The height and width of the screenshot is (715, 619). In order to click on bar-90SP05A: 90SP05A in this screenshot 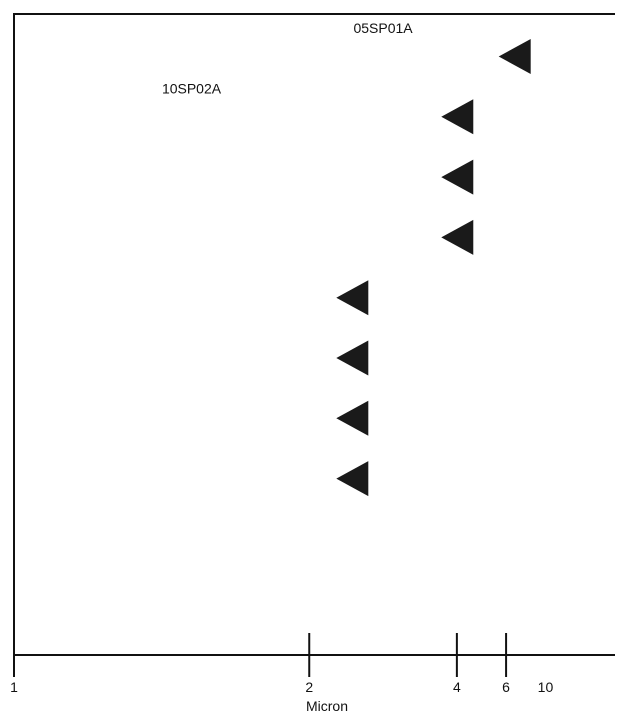, I will do `click(352, 358)`.